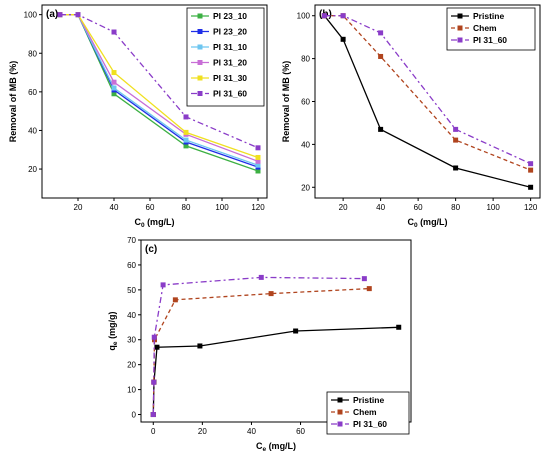 The height and width of the screenshot is (469, 550). I want to click on y-tick-label: 0, so click(134, 415).